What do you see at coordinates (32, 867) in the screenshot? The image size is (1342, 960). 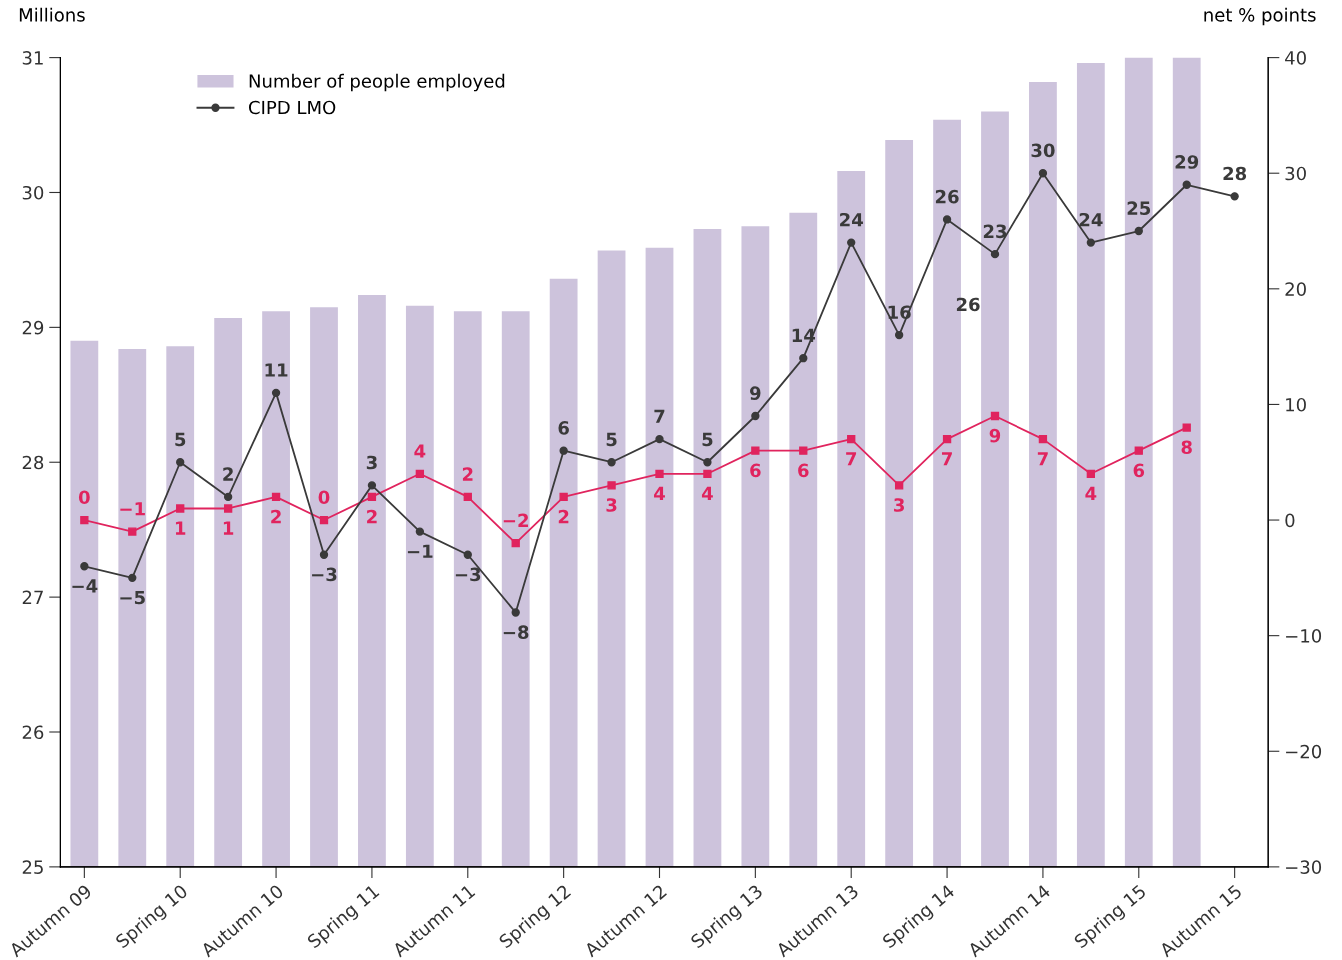 I see `y-tick-label: 25` at bounding box center [32, 867].